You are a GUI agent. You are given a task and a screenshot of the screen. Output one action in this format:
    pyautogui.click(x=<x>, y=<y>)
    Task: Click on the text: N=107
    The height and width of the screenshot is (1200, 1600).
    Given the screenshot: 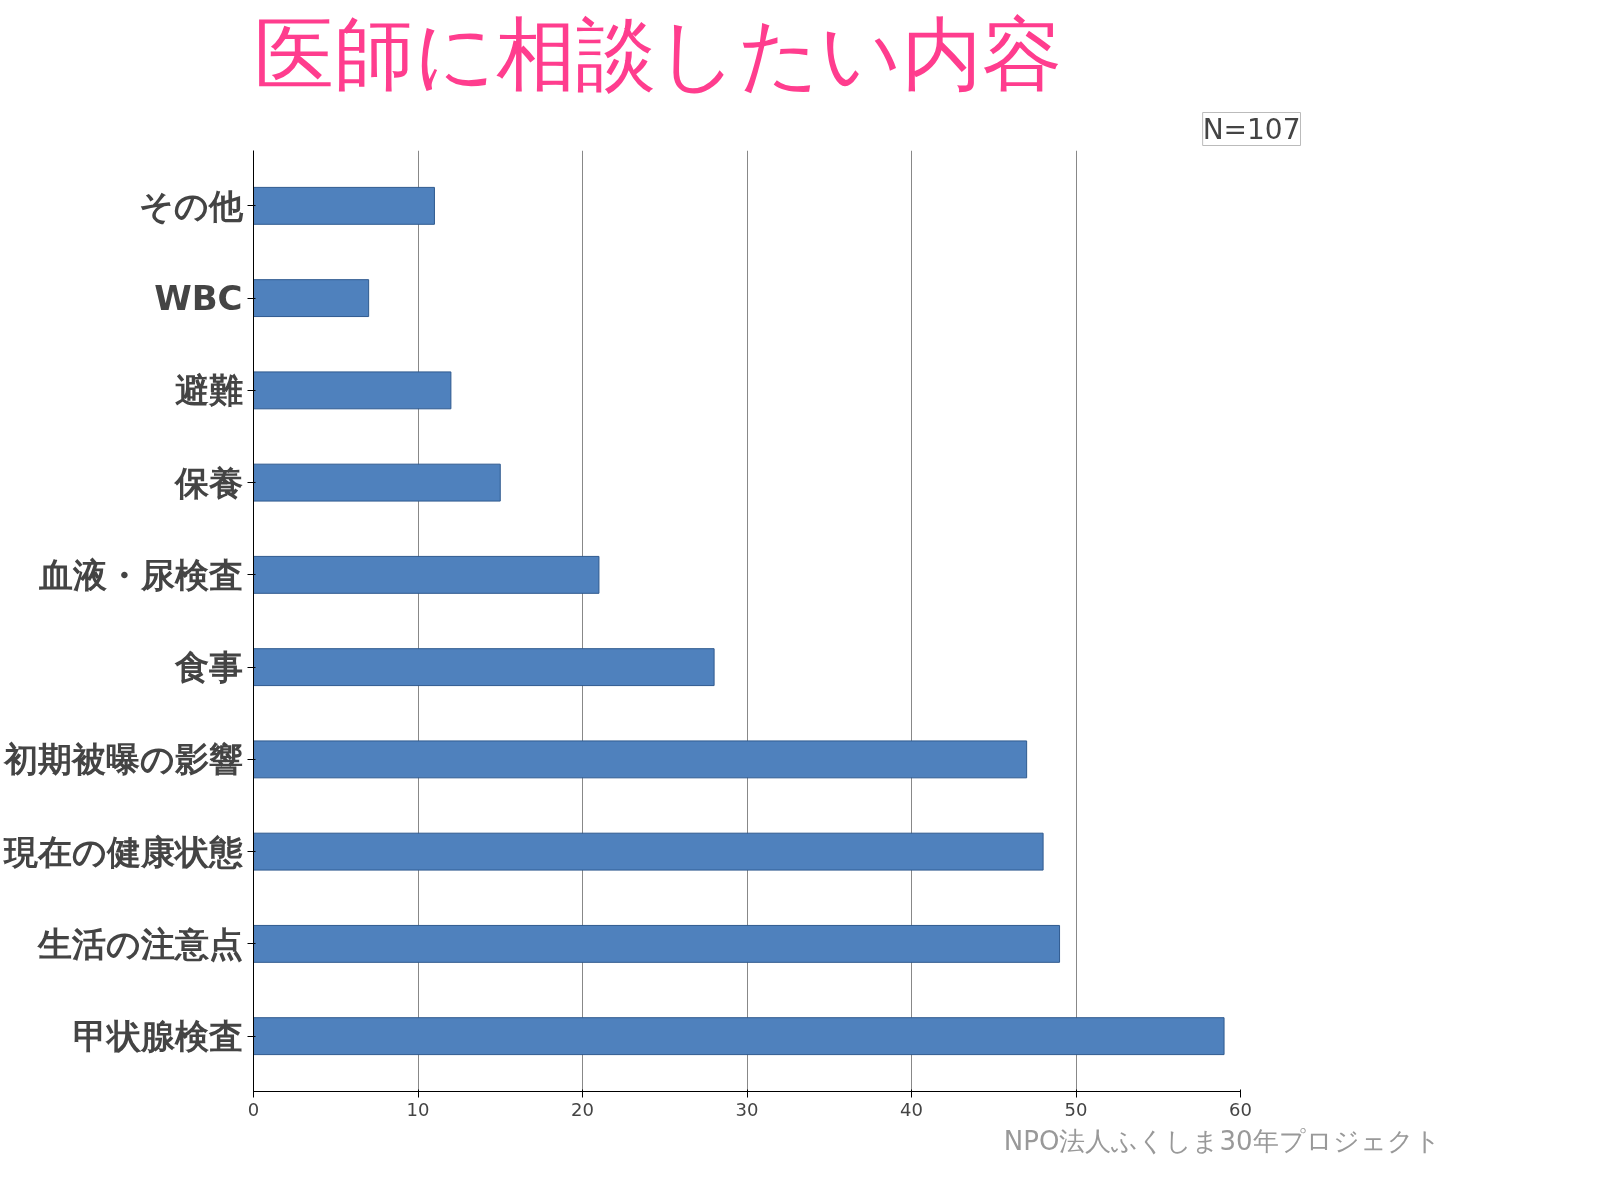 What is the action you would take?
    pyautogui.click(x=1251, y=129)
    